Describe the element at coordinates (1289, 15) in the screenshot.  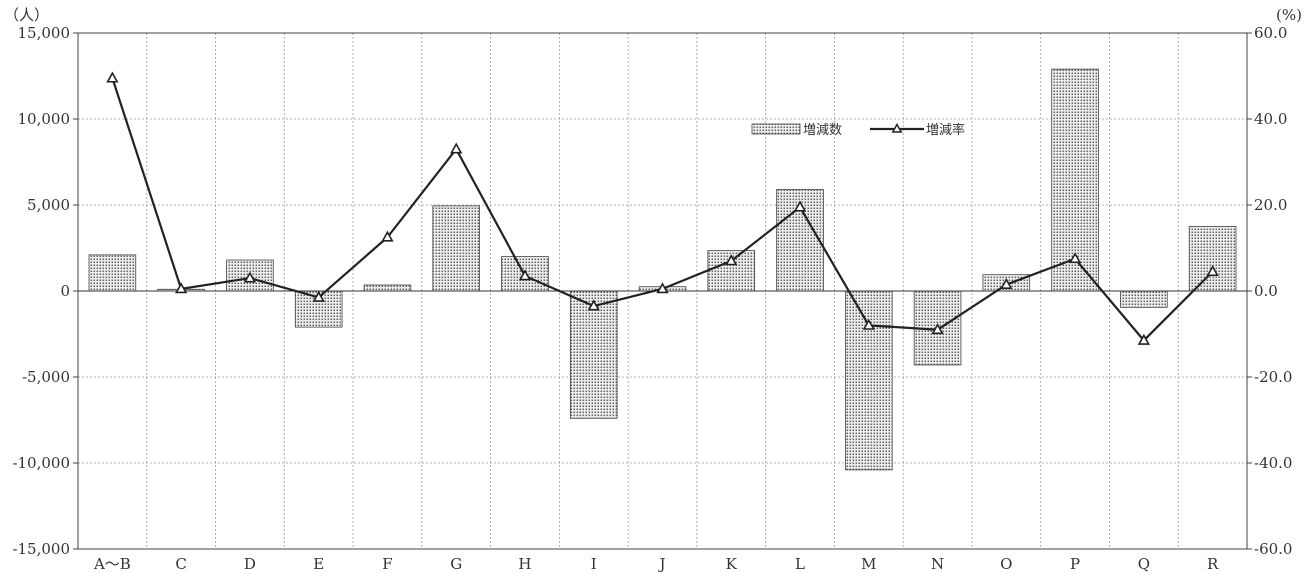
I see `right-axis-unit: (%)` at that location.